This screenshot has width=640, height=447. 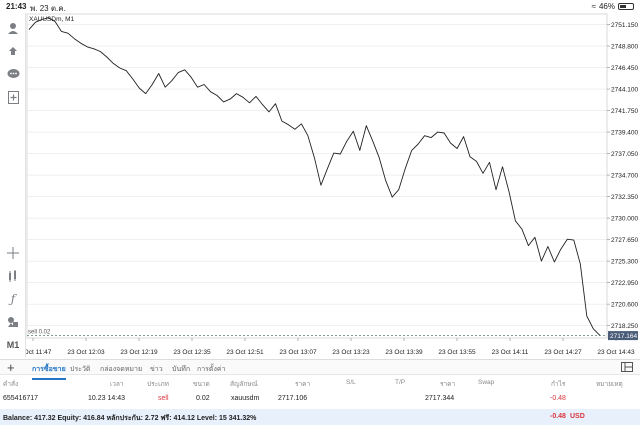 I want to click on crosshair-icon, so click(x=13, y=253).